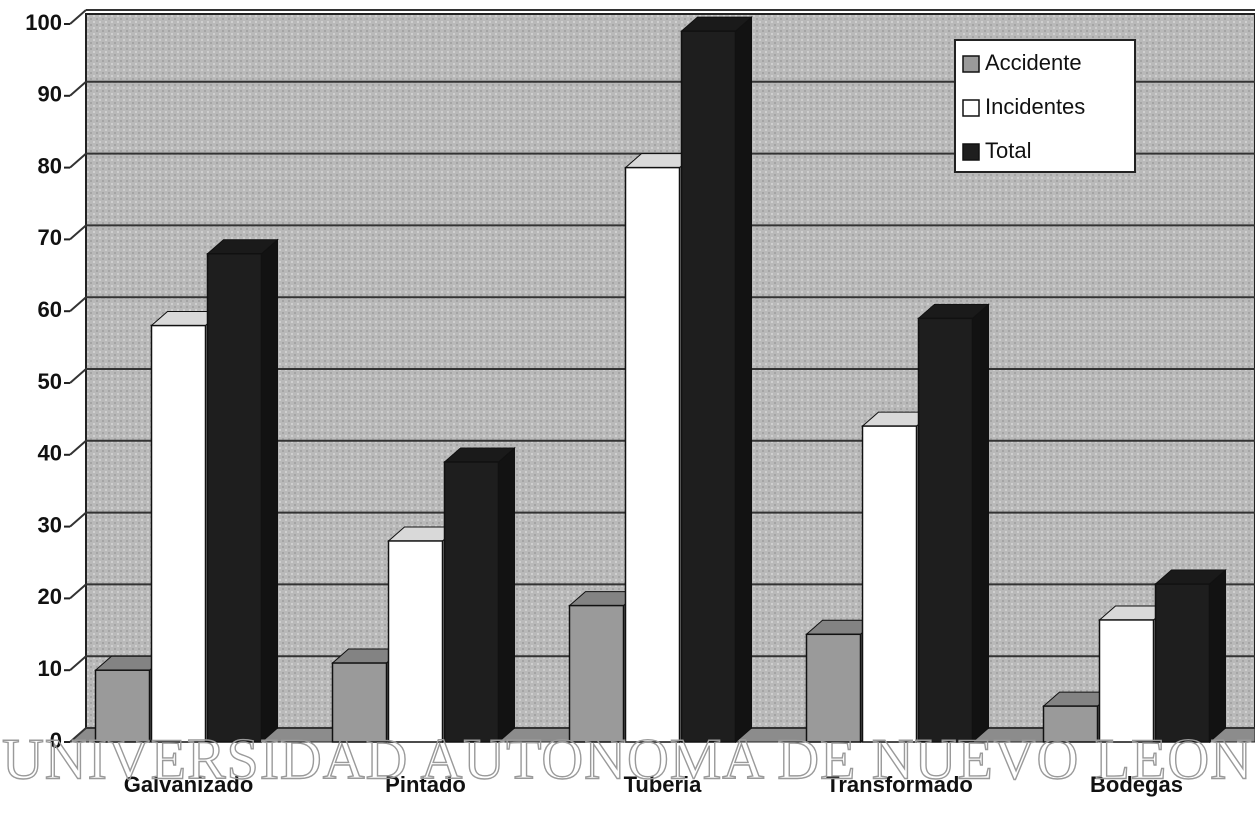 The width and height of the screenshot is (1255, 814). Describe the element at coordinates (56, 740) in the screenshot. I see `y-tick-label: 0` at that location.